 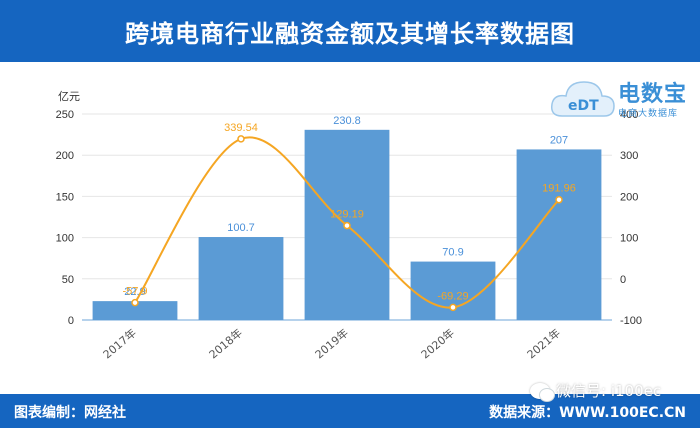 I want to click on y2-tick-label: 0, so click(x=623, y=280).